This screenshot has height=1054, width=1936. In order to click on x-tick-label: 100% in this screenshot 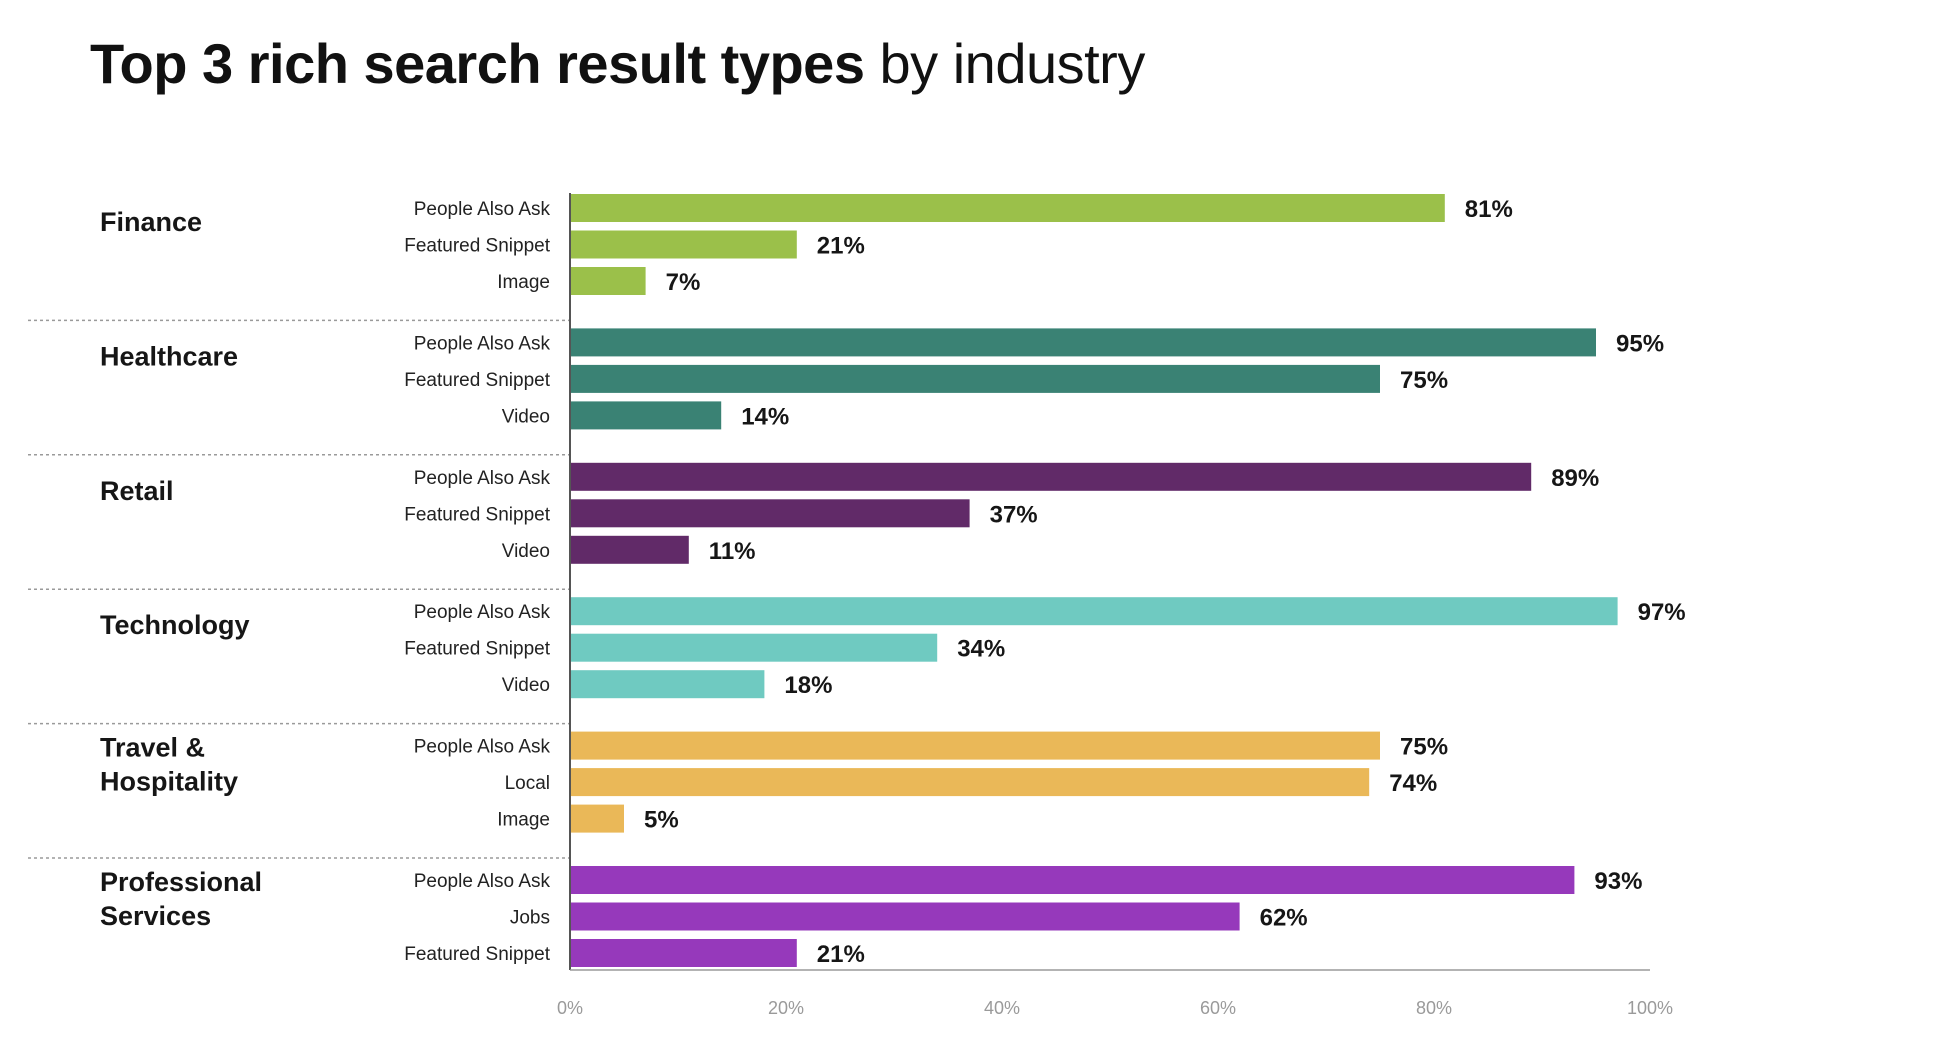, I will do `click(1650, 1008)`.